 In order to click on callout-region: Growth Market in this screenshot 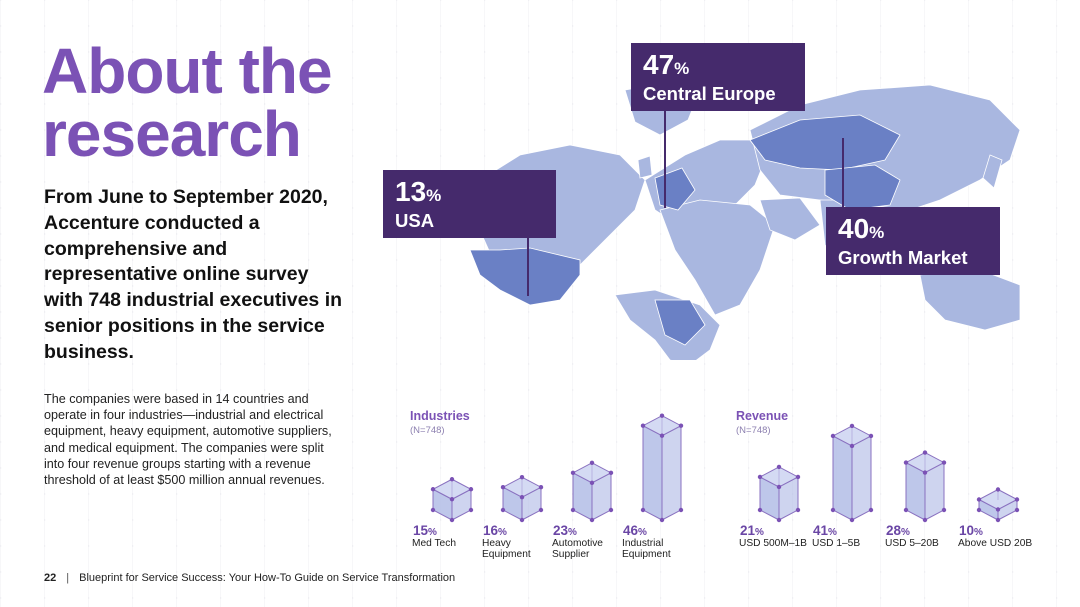, I will do `click(903, 257)`.